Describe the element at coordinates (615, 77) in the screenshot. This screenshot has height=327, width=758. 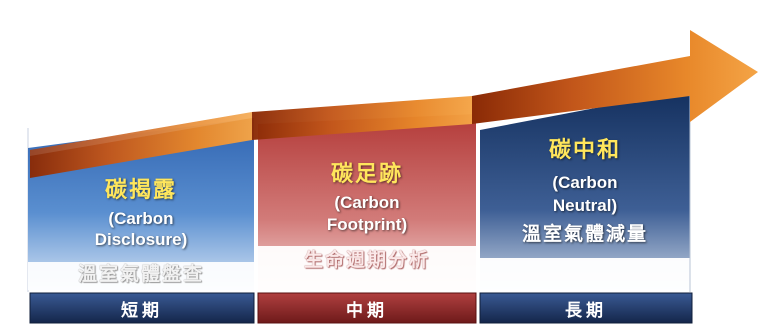
I see `arrow-head` at that location.